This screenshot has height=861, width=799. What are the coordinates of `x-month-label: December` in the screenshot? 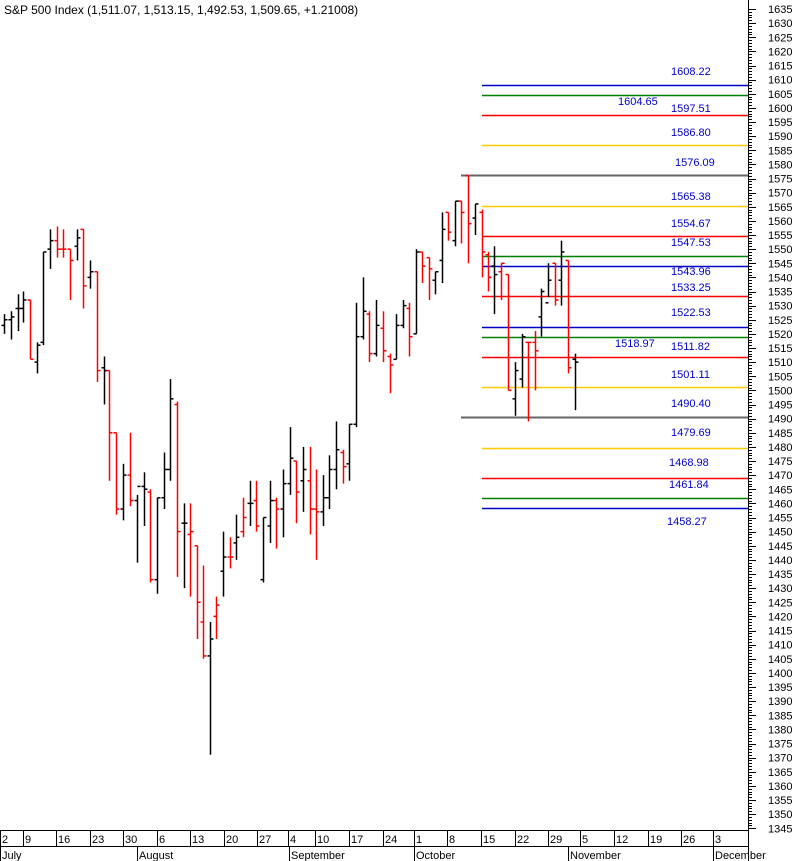 It's located at (740, 855).